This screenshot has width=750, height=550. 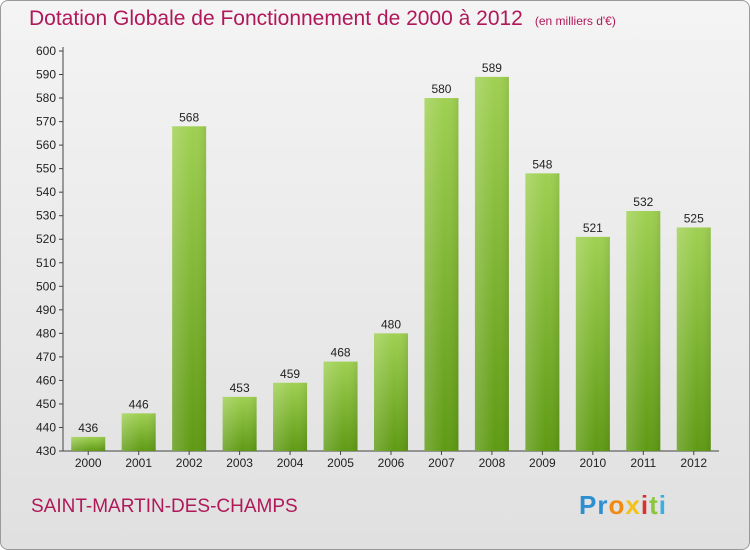 I want to click on bar-value-label: 446, so click(x=139, y=404).